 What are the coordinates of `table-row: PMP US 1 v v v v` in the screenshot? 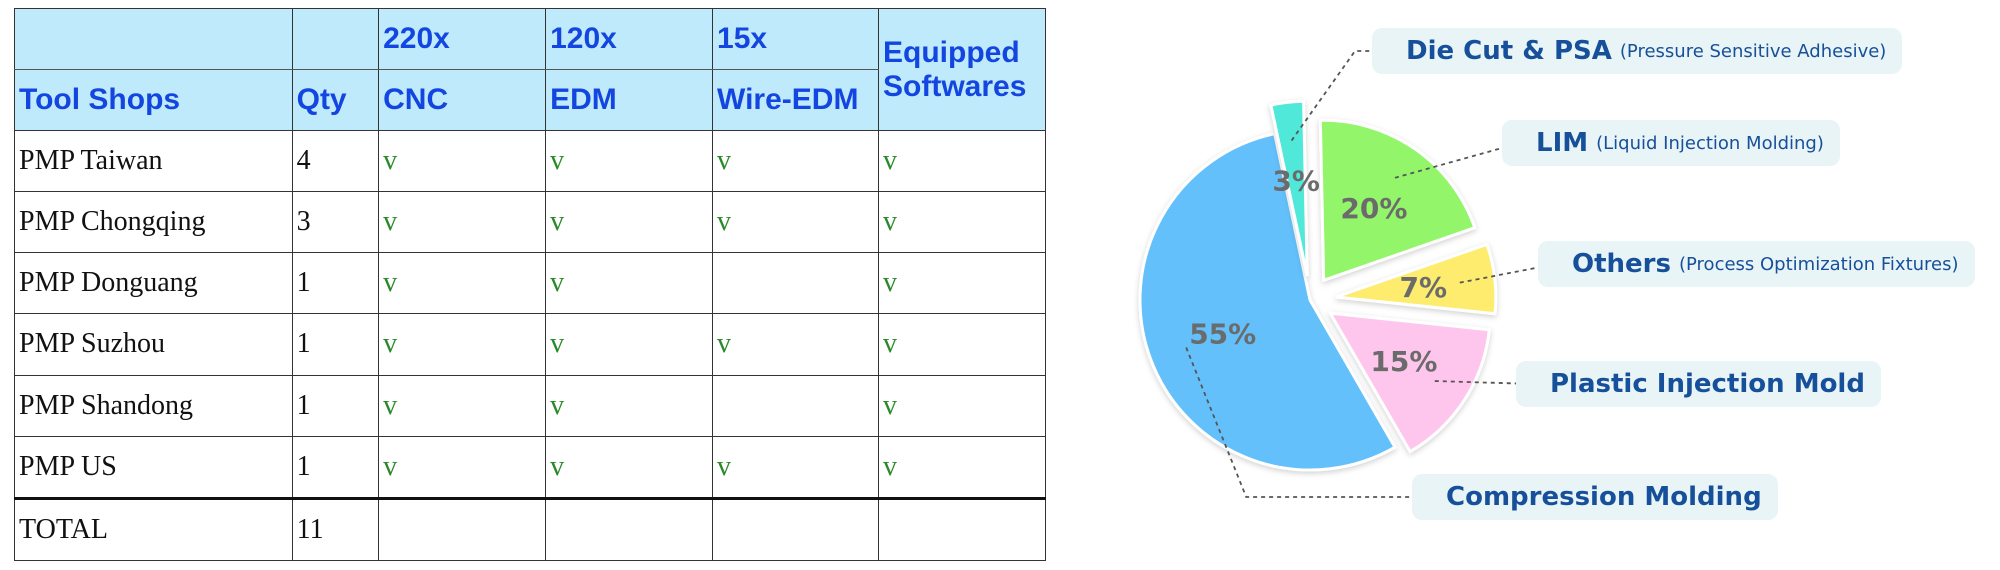 It's located at (530, 467).